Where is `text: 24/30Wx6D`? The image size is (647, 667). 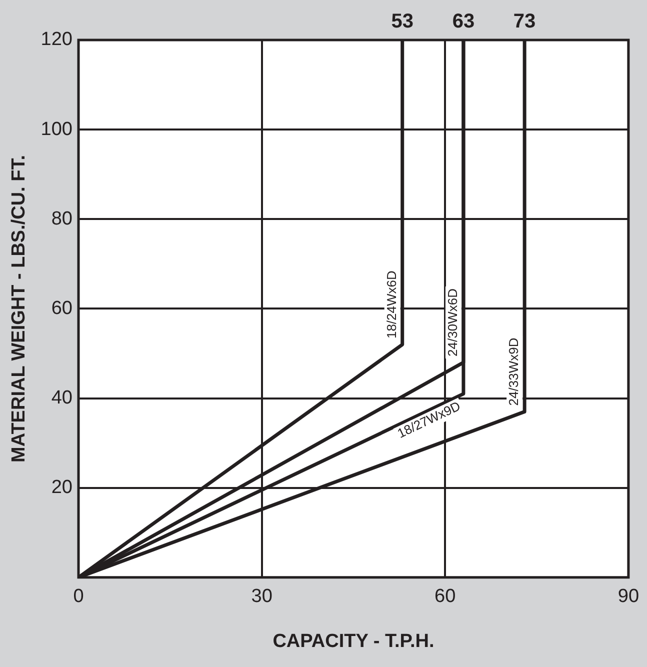
text: 24/30Wx6D is located at coordinates (452, 322).